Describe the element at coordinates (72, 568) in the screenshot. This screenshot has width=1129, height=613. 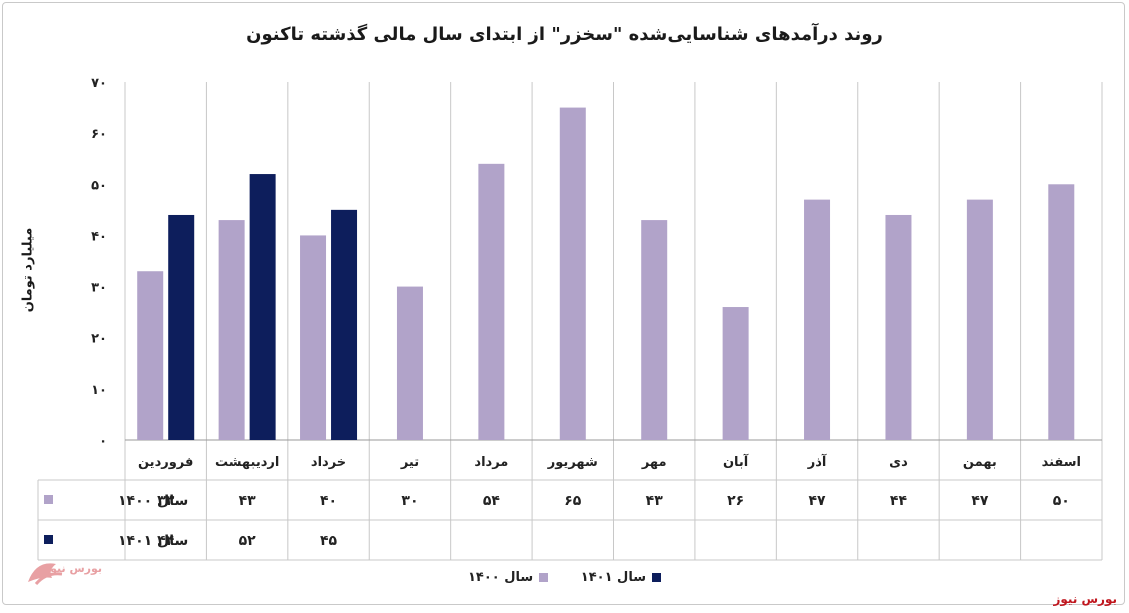
I see `watermark-text: بورس نیوز` at that location.